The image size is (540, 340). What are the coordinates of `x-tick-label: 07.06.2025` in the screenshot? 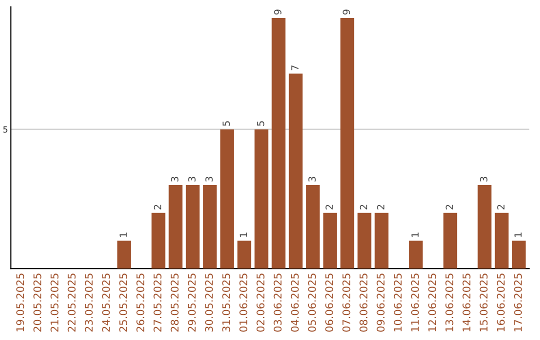 It's located at (346, 303).